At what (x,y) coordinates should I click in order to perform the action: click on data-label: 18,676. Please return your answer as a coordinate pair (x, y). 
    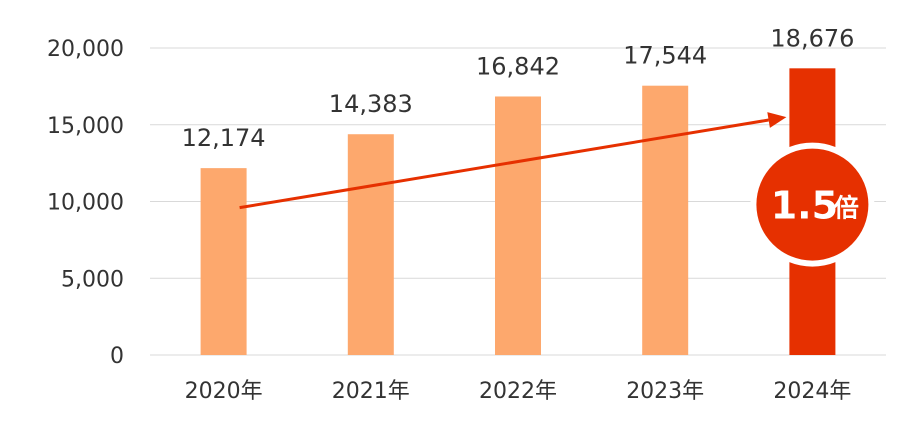
    Looking at the image, I should click on (812, 38).